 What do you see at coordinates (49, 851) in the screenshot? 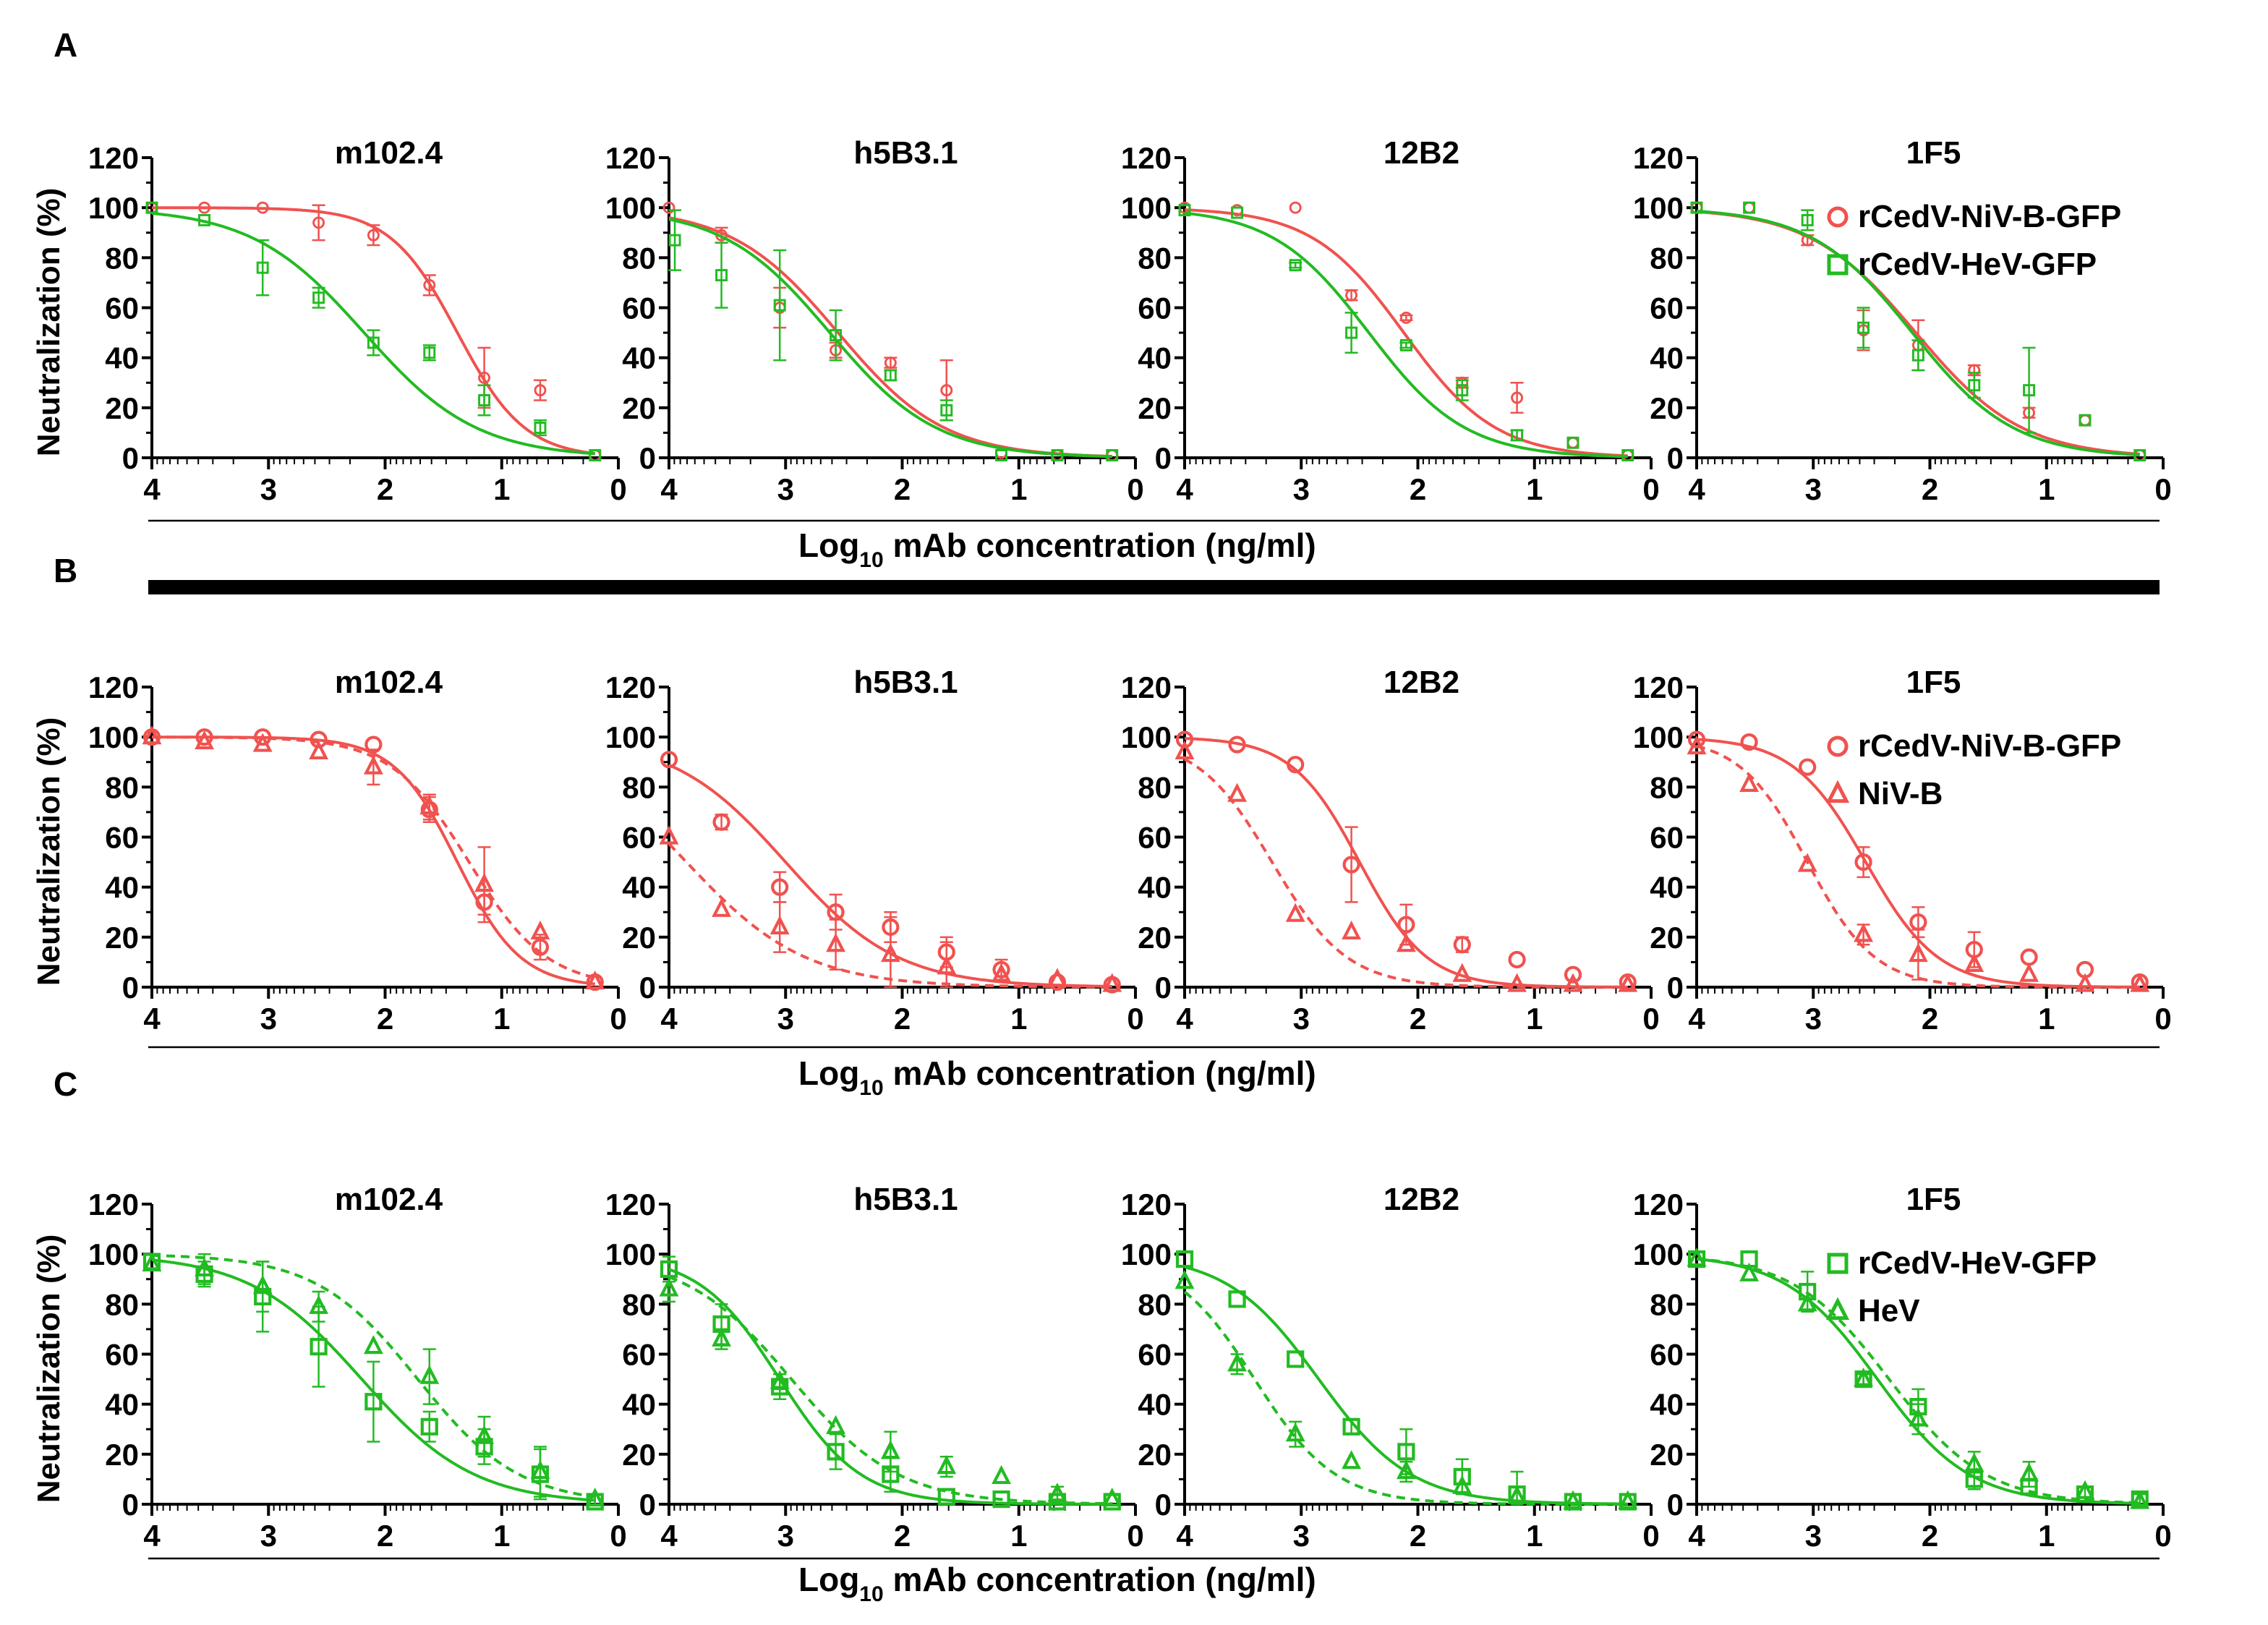
I see `y-axis-label: Neutralization (%)` at bounding box center [49, 851].